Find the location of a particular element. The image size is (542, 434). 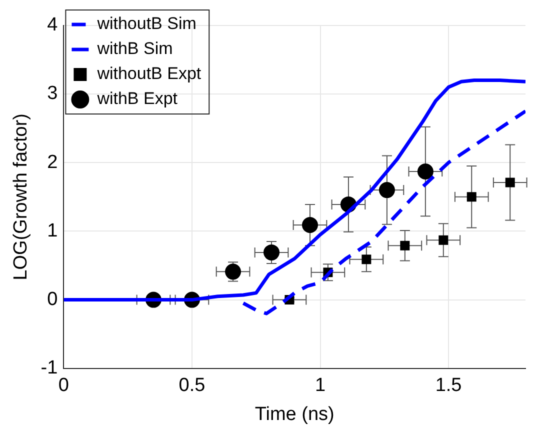

legend-label: withB Sim is located at coordinates (134, 48).